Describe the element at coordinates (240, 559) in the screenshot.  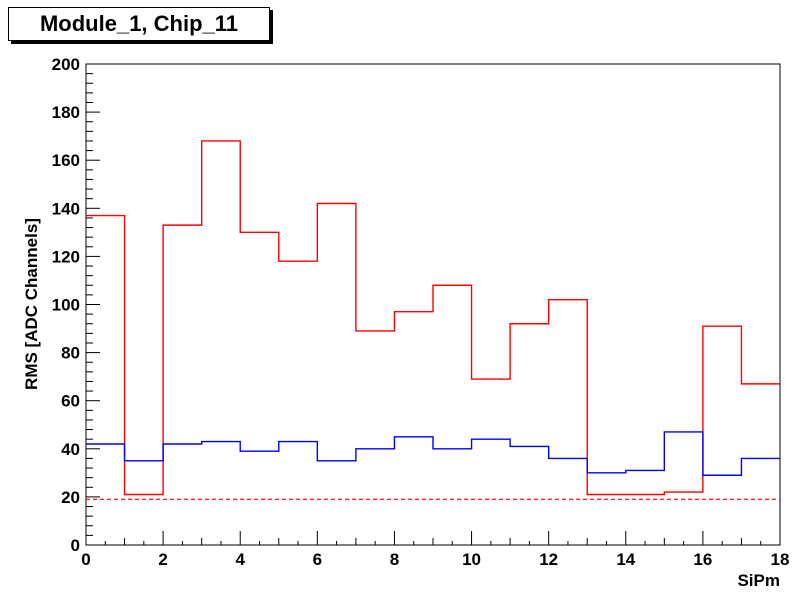
I see `x-tick-label: 4` at that location.